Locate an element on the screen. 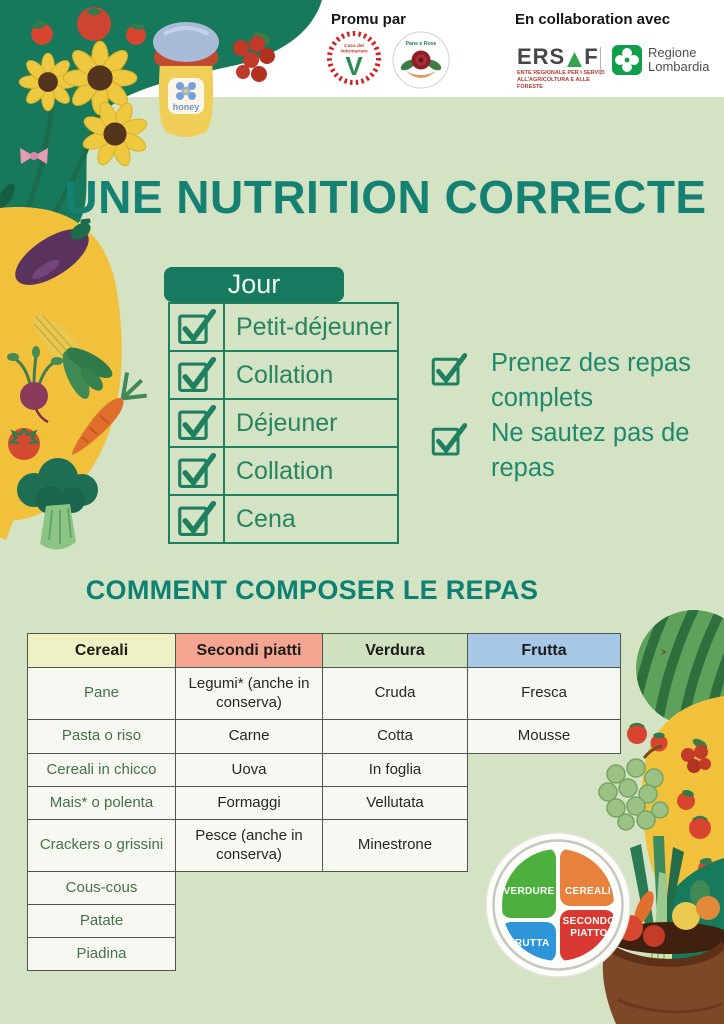 This screenshot has height=1024, width=724. meal-plate-chart: VERDURE CEREALI SECONDO PIATTO FRUTTA is located at coordinates (558, 905).